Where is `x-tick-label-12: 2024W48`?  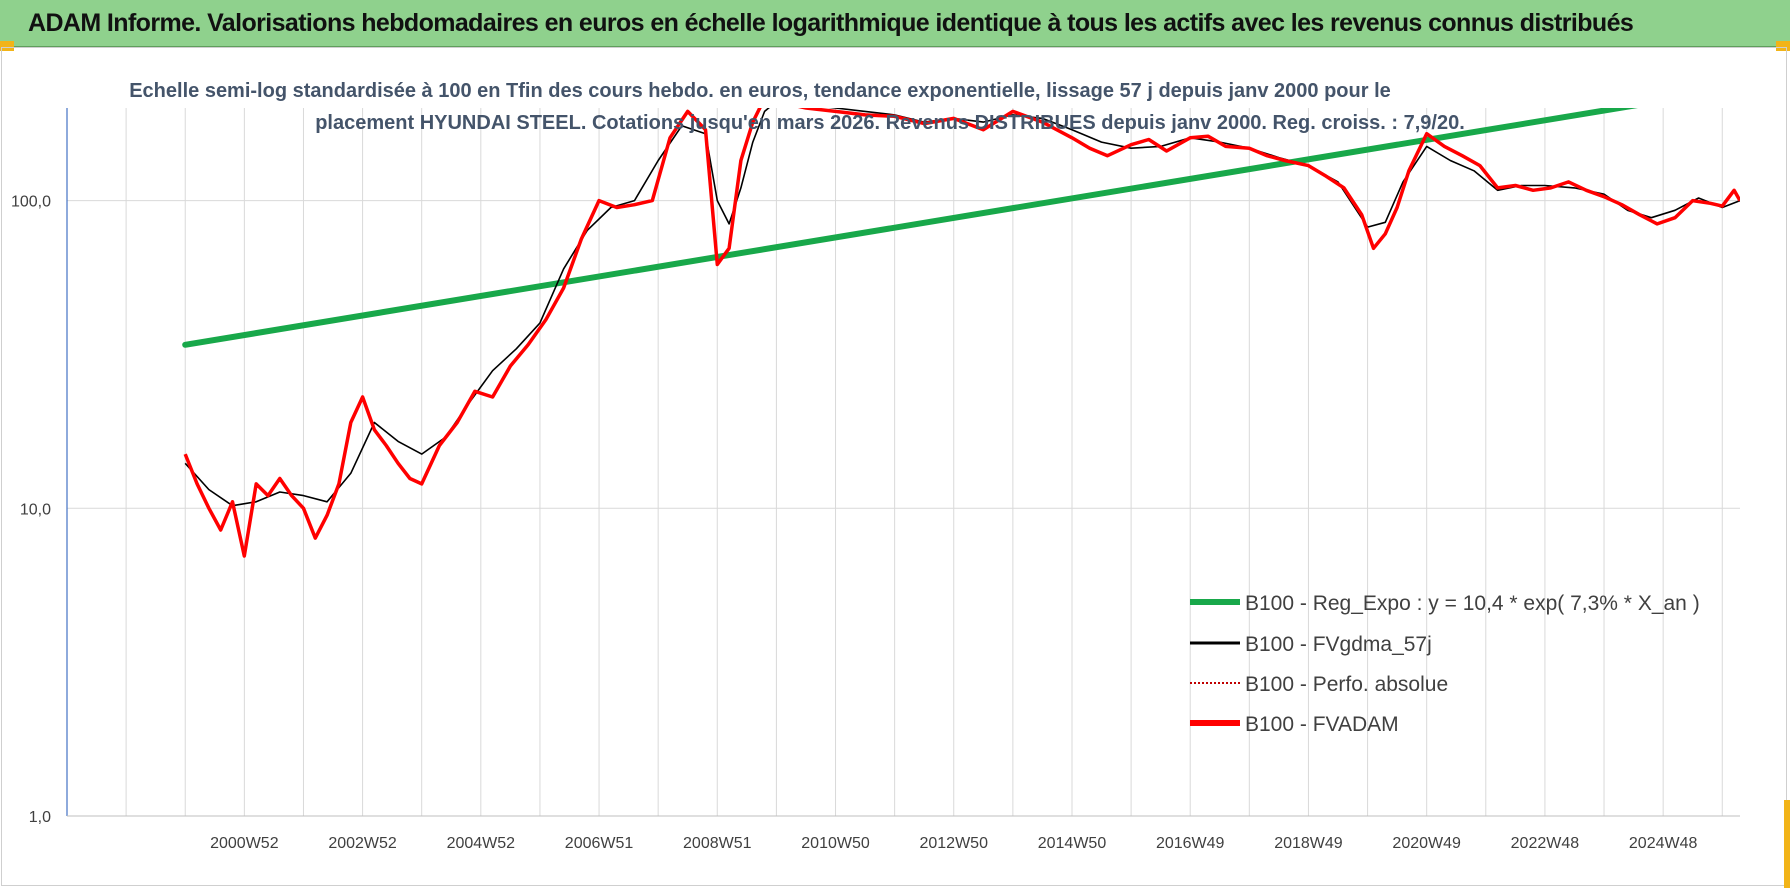 x-tick-label-12: 2024W48 is located at coordinates (1663, 843).